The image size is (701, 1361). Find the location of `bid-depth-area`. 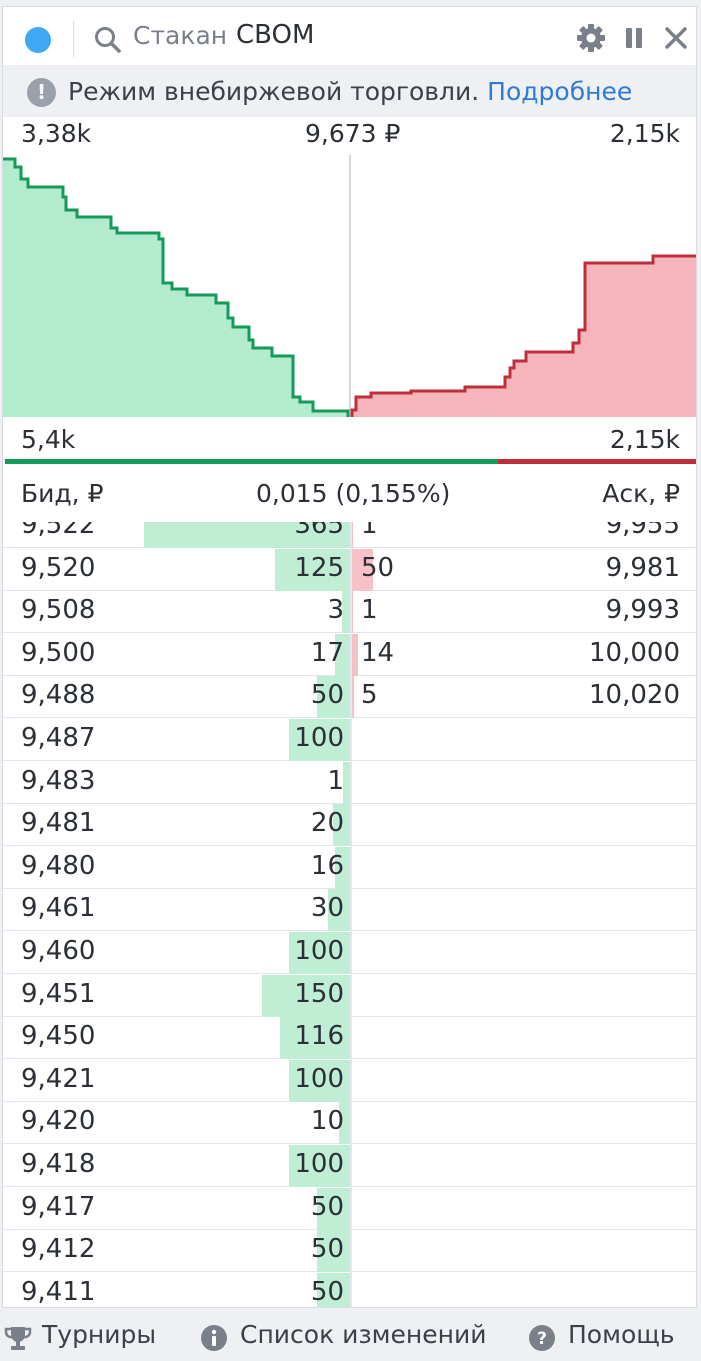

bid-depth-area is located at coordinates (175, 288).